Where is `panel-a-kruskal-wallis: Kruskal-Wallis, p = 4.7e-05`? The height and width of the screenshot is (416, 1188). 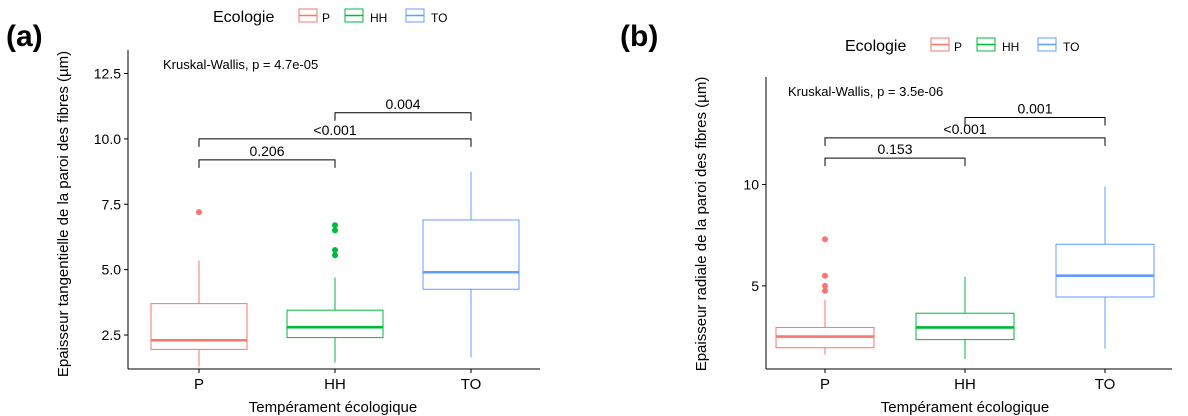
panel-a-kruskal-wallis: Kruskal-Wallis, p = 4.7e-05 is located at coordinates (240, 64).